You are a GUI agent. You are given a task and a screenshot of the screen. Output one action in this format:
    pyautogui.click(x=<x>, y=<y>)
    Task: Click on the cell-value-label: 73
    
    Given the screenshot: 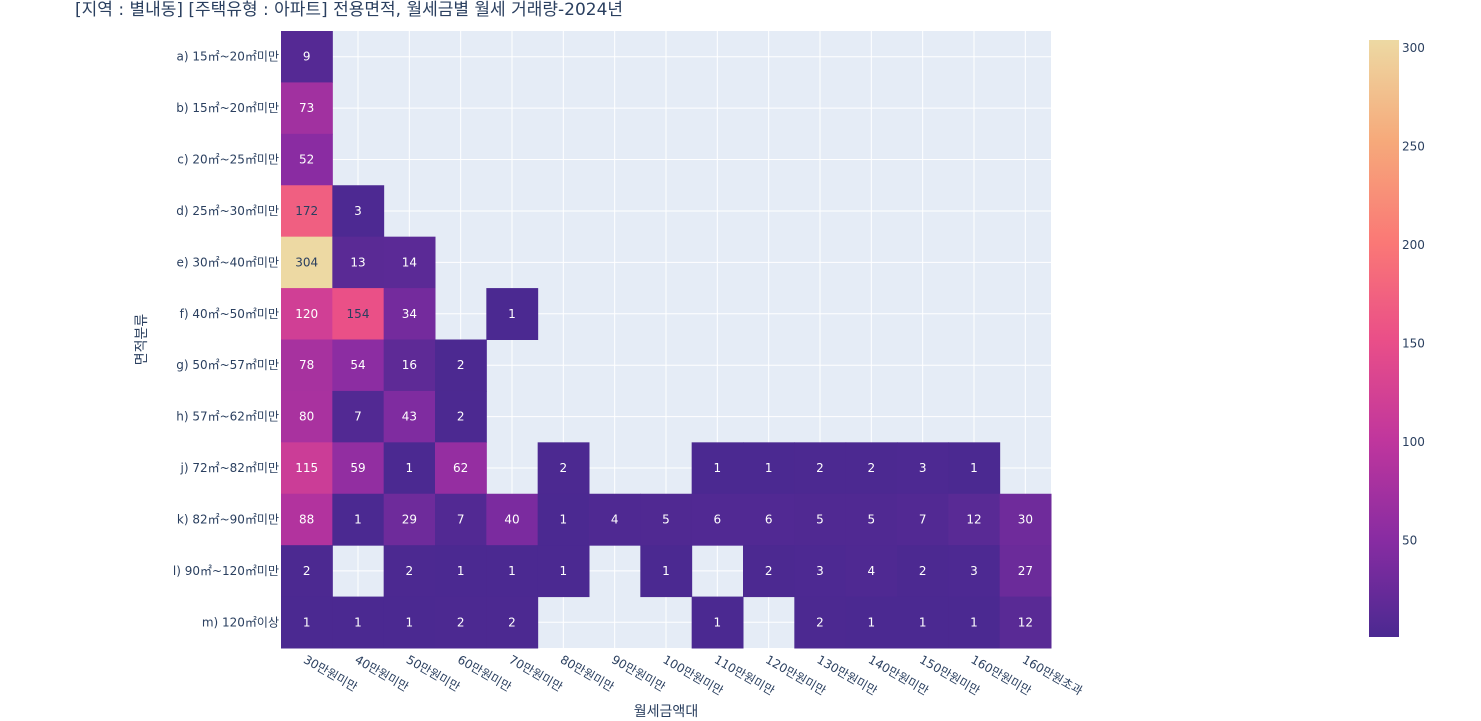 What is the action you would take?
    pyautogui.click(x=306, y=108)
    